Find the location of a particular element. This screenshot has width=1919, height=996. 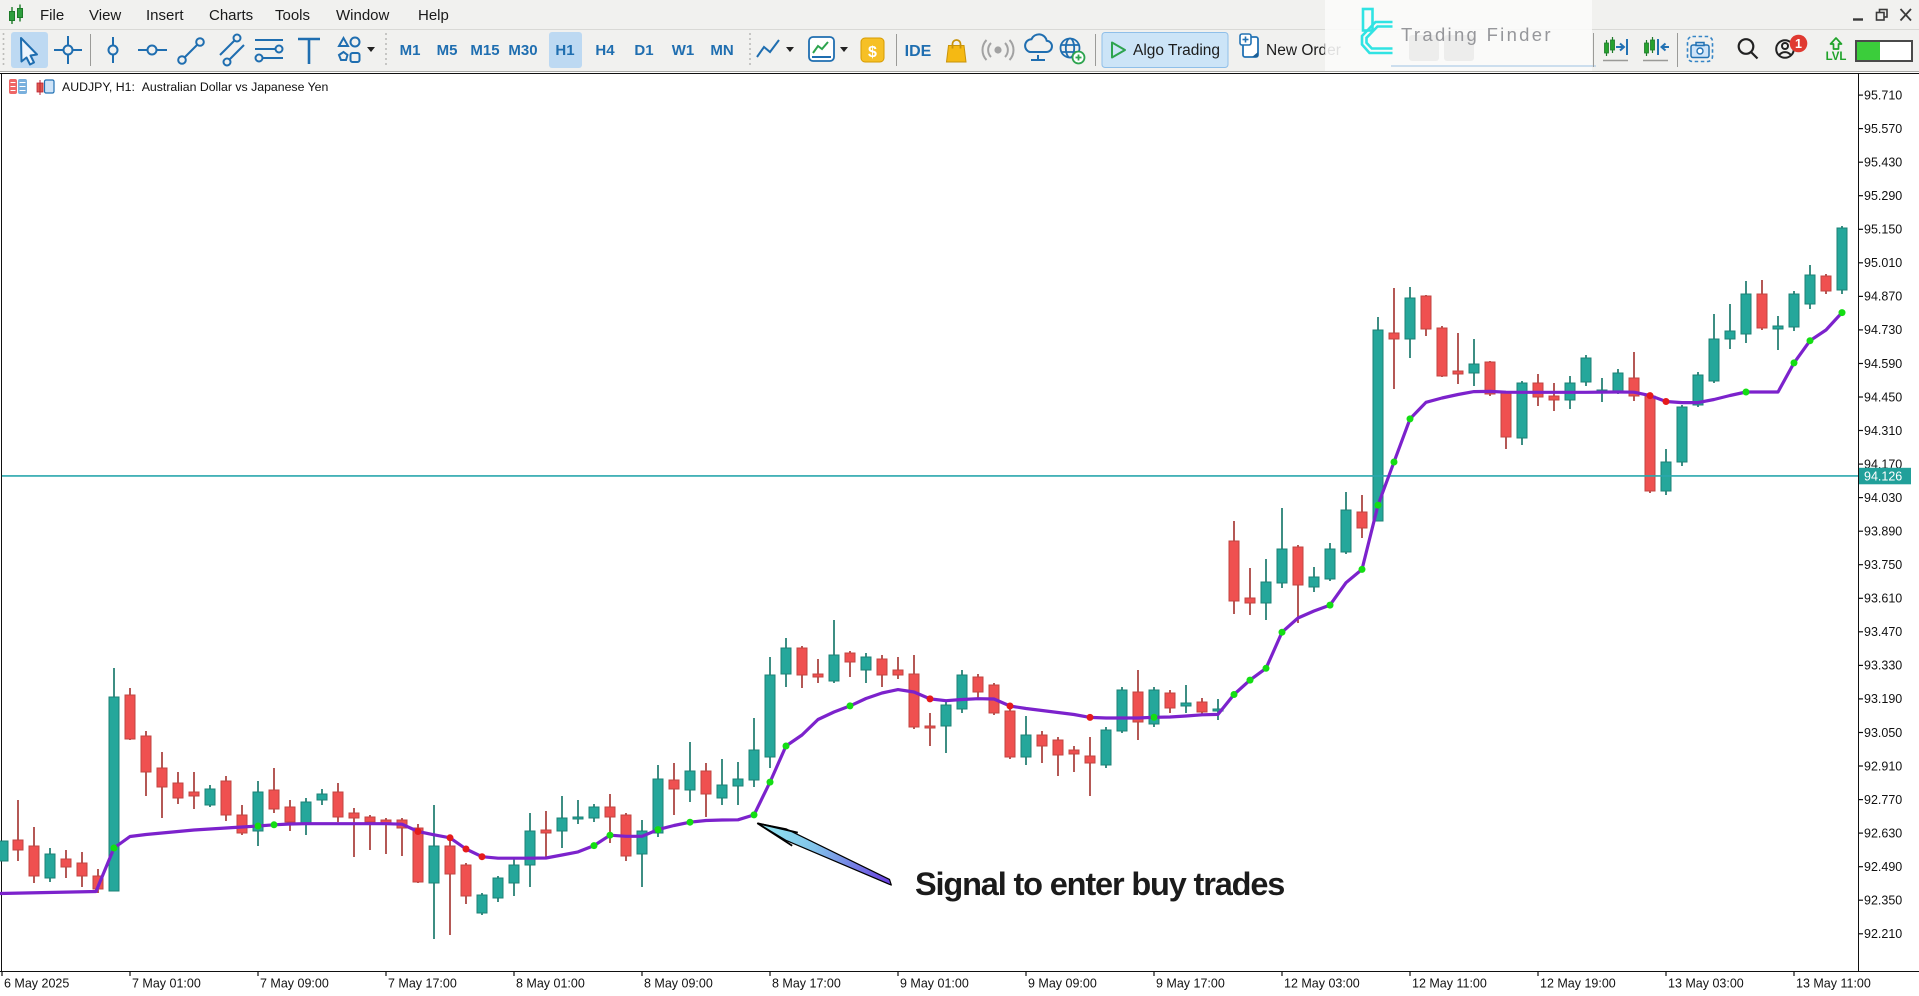

svg-text: 9 May 01:00 is located at coordinates (934, 984).